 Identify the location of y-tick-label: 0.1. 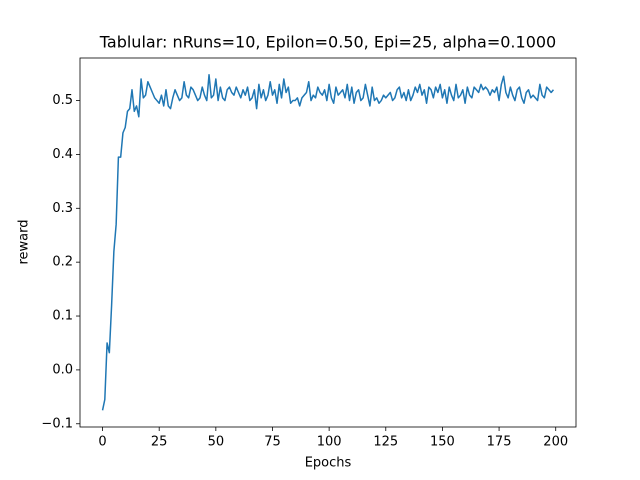
(62, 316).